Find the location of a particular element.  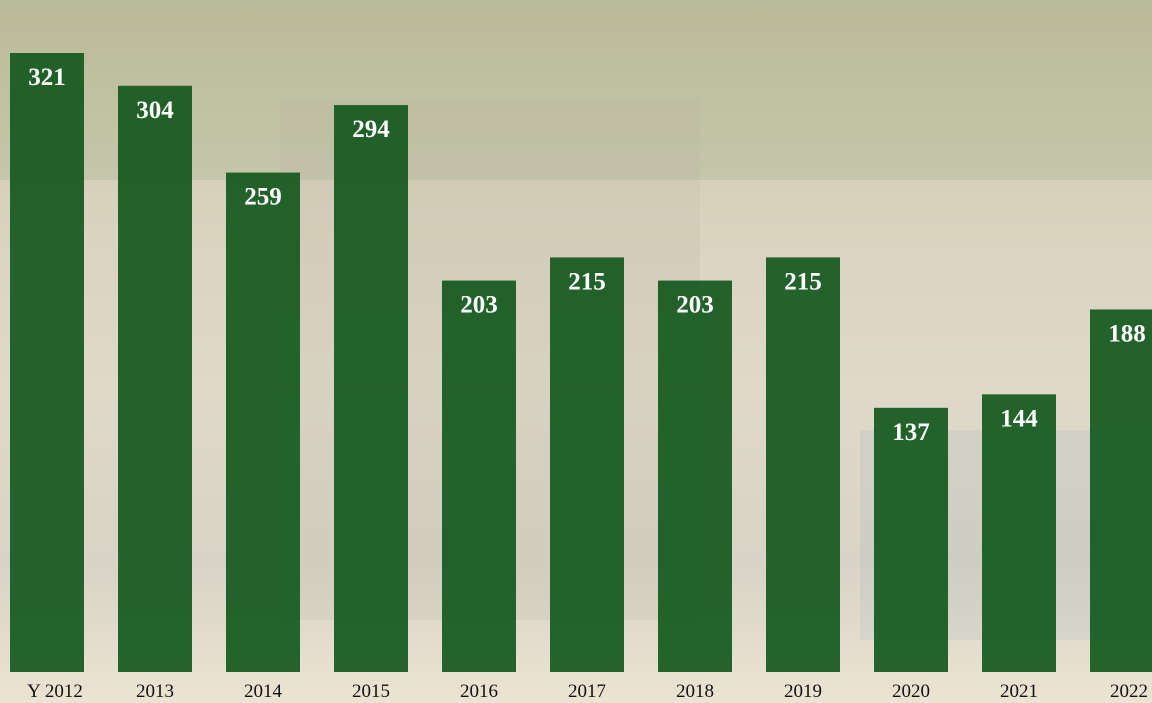

value-label: 137 is located at coordinates (911, 432).